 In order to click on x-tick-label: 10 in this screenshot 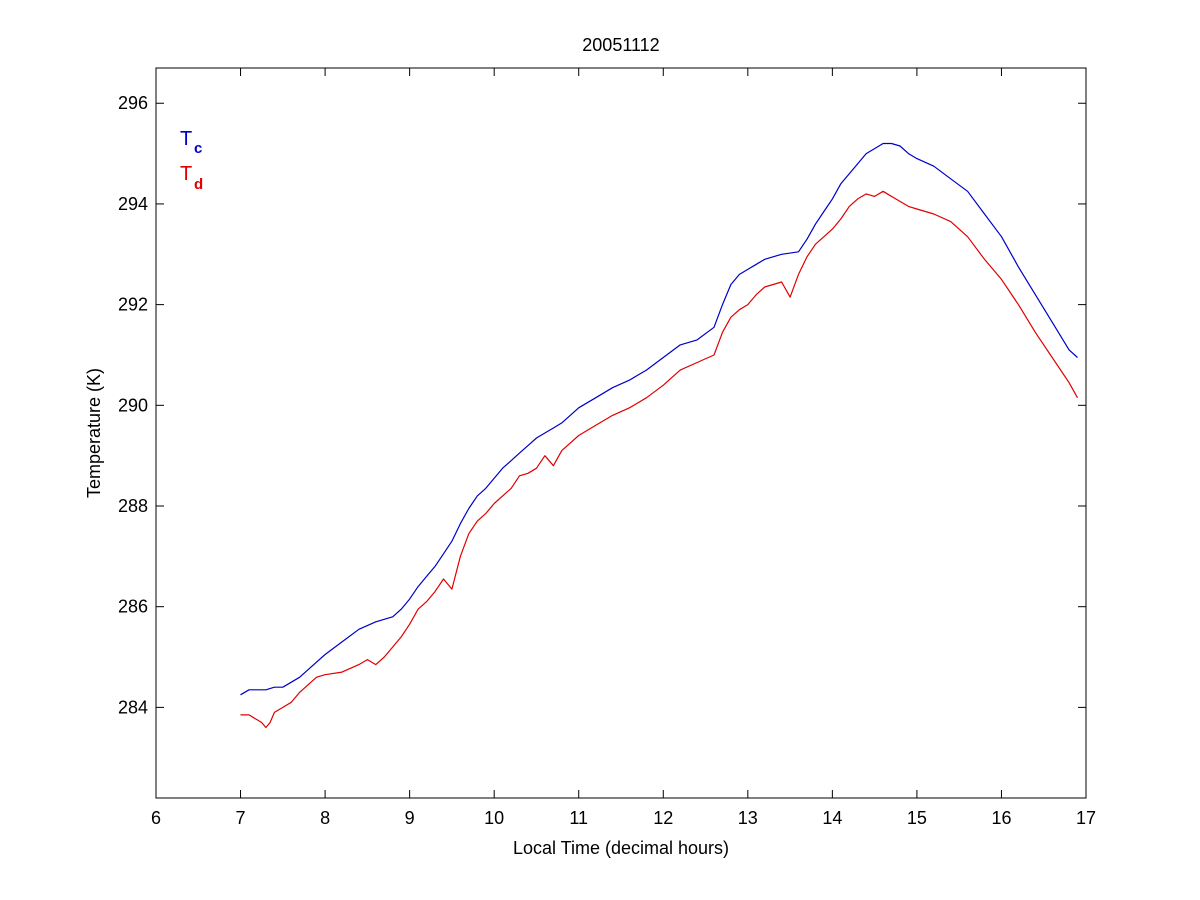, I will do `click(494, 818)`.